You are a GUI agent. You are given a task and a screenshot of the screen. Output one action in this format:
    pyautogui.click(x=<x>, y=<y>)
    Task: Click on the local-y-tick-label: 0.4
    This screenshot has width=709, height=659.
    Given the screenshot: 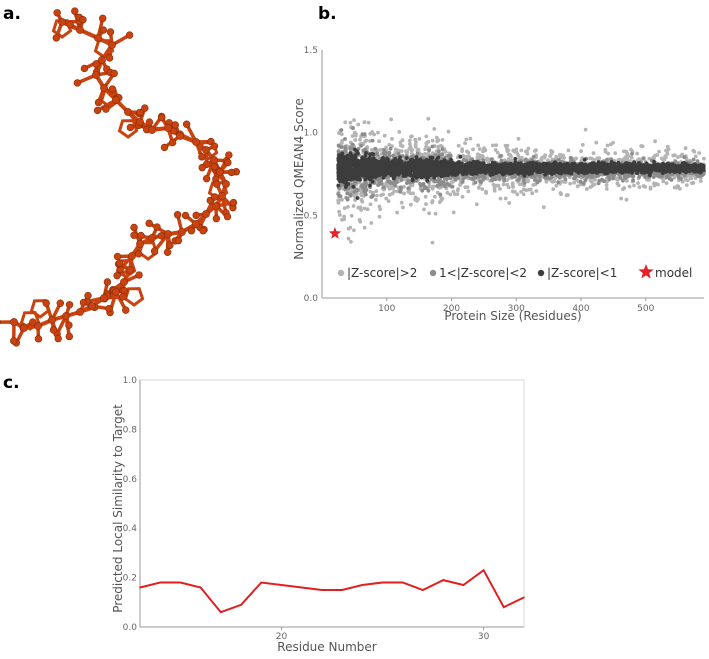 What is the action you would take?
    pyautogui.click(x=130, y=529)
    